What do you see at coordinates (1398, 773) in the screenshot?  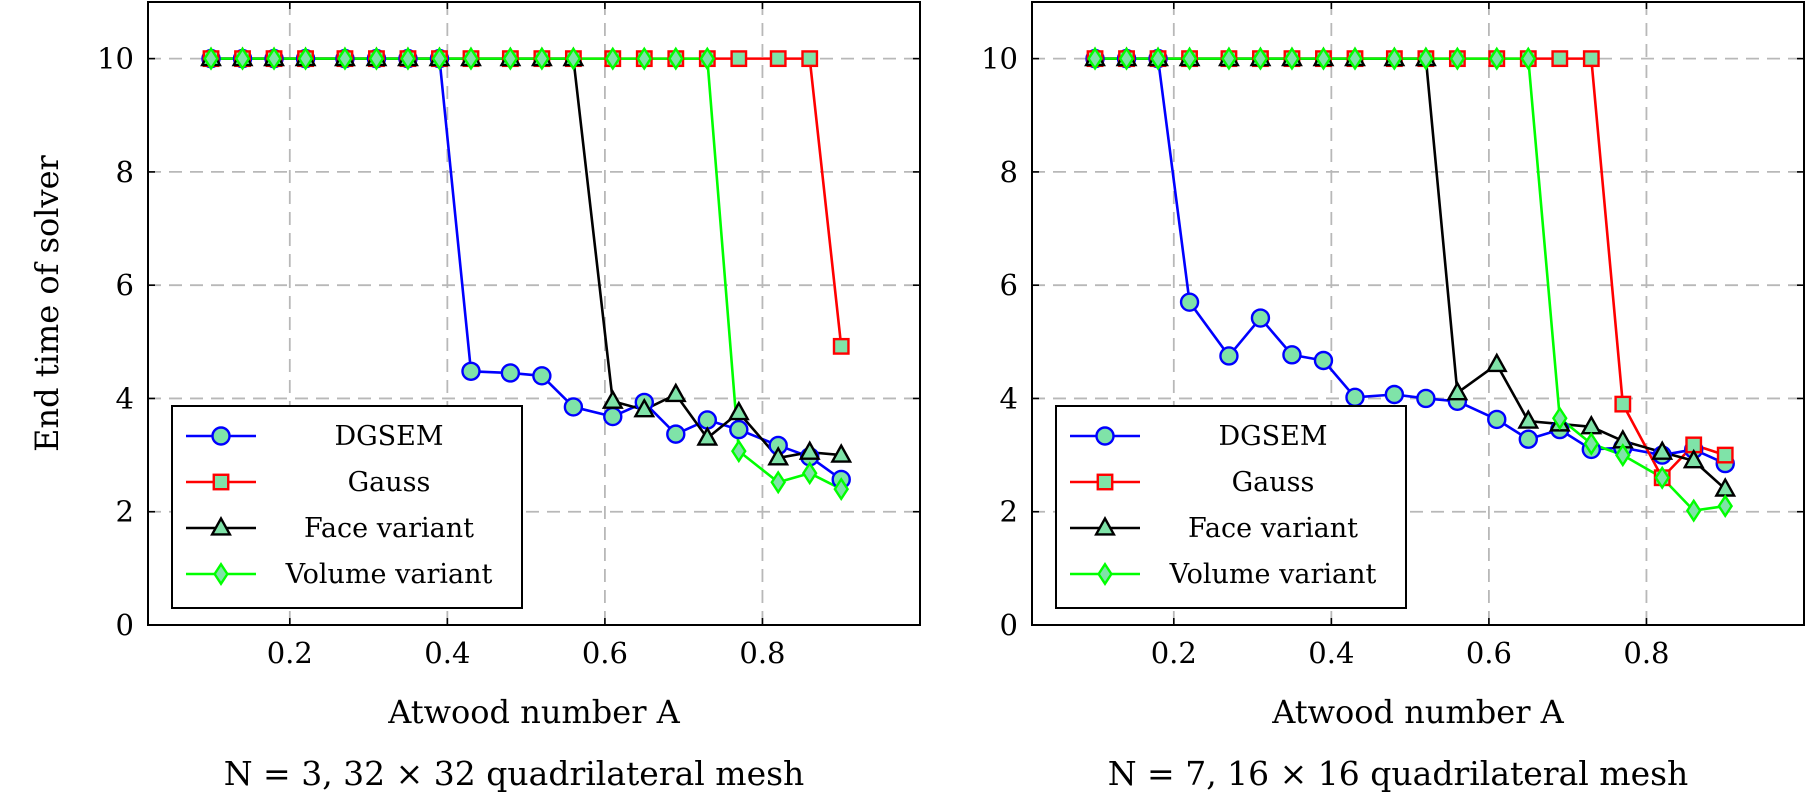 I see `panel-caption: N = 7, 16 × 16 quadrilateral mesh` at bounding box center [1398, 773].